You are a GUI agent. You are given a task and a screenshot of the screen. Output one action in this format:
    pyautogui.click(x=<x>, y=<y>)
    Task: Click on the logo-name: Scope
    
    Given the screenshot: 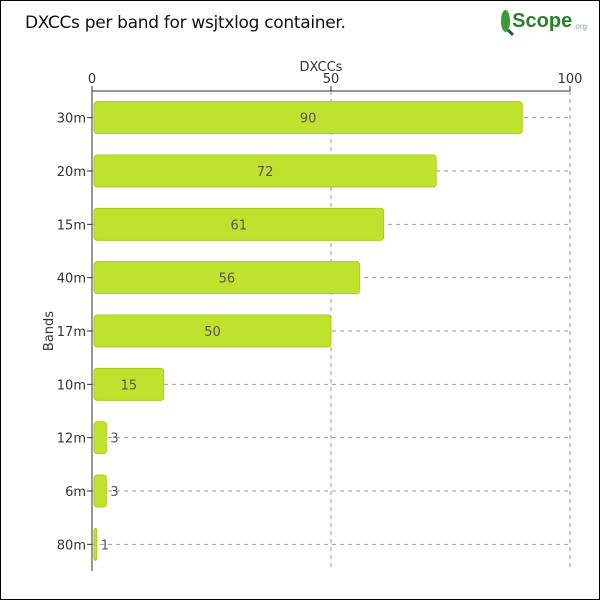 What is the action you would take?
    pyautogui.click(x=542, y=20)
    